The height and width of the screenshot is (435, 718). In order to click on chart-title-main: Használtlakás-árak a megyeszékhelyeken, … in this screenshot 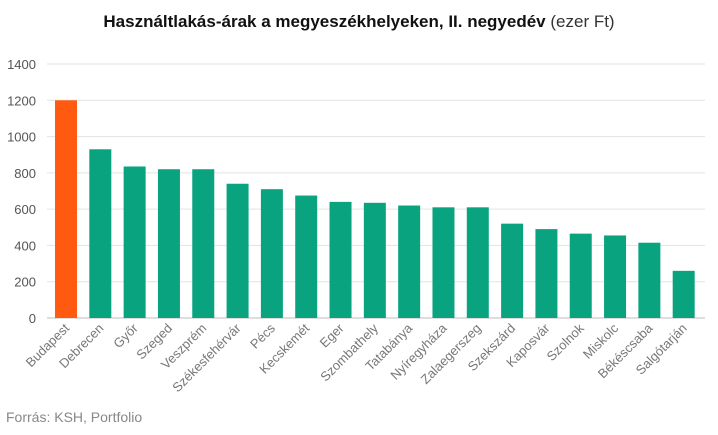, I will do `click(324, 21)`.